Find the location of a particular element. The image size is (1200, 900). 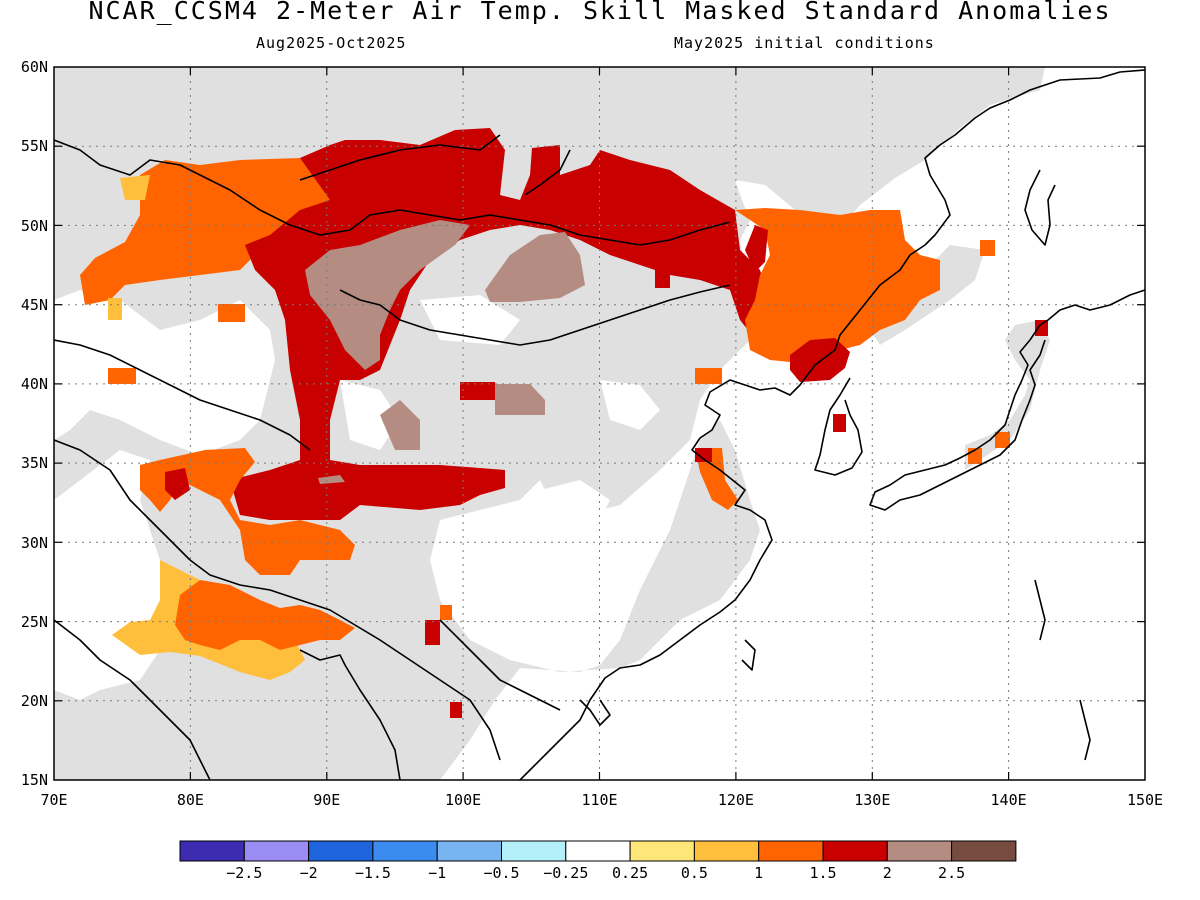

lat-labels: 15N 20N 25N 30N 35N 40N 45N 50N 55N 60N is located at coordinates (34, 423).